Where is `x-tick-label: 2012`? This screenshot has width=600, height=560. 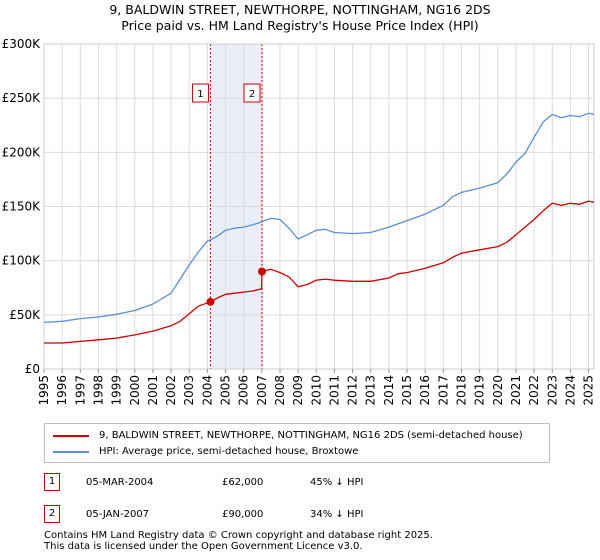 x-tick-label: 2012 is located at coordinates (353, 390).